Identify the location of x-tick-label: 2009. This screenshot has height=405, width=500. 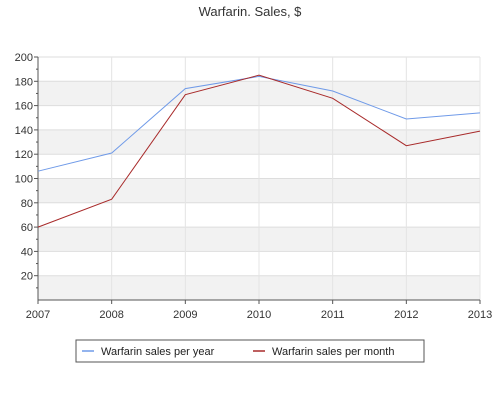
(185, 315).